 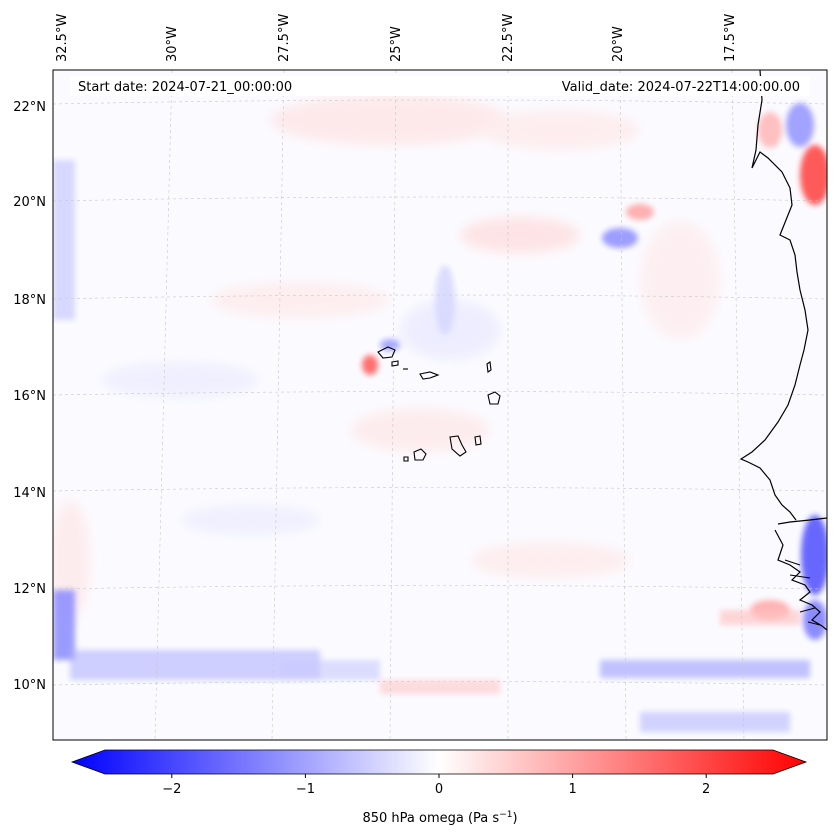 I want to click on africa-coastline-guinea, so click(x=800, y=580).